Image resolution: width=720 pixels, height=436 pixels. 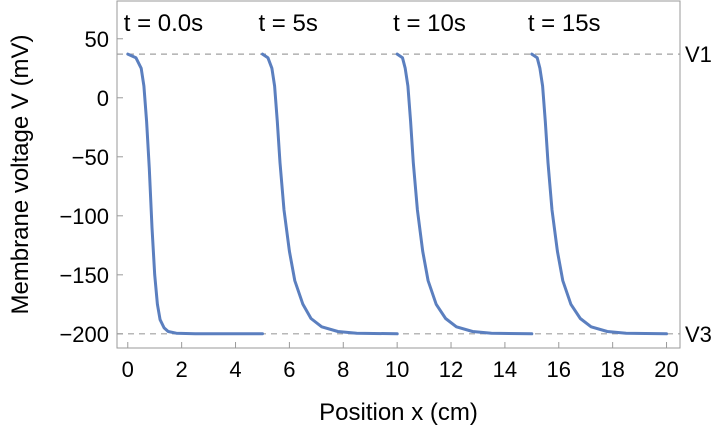 I want to click on x-tick-label: 10, so click(x=397, y=369).